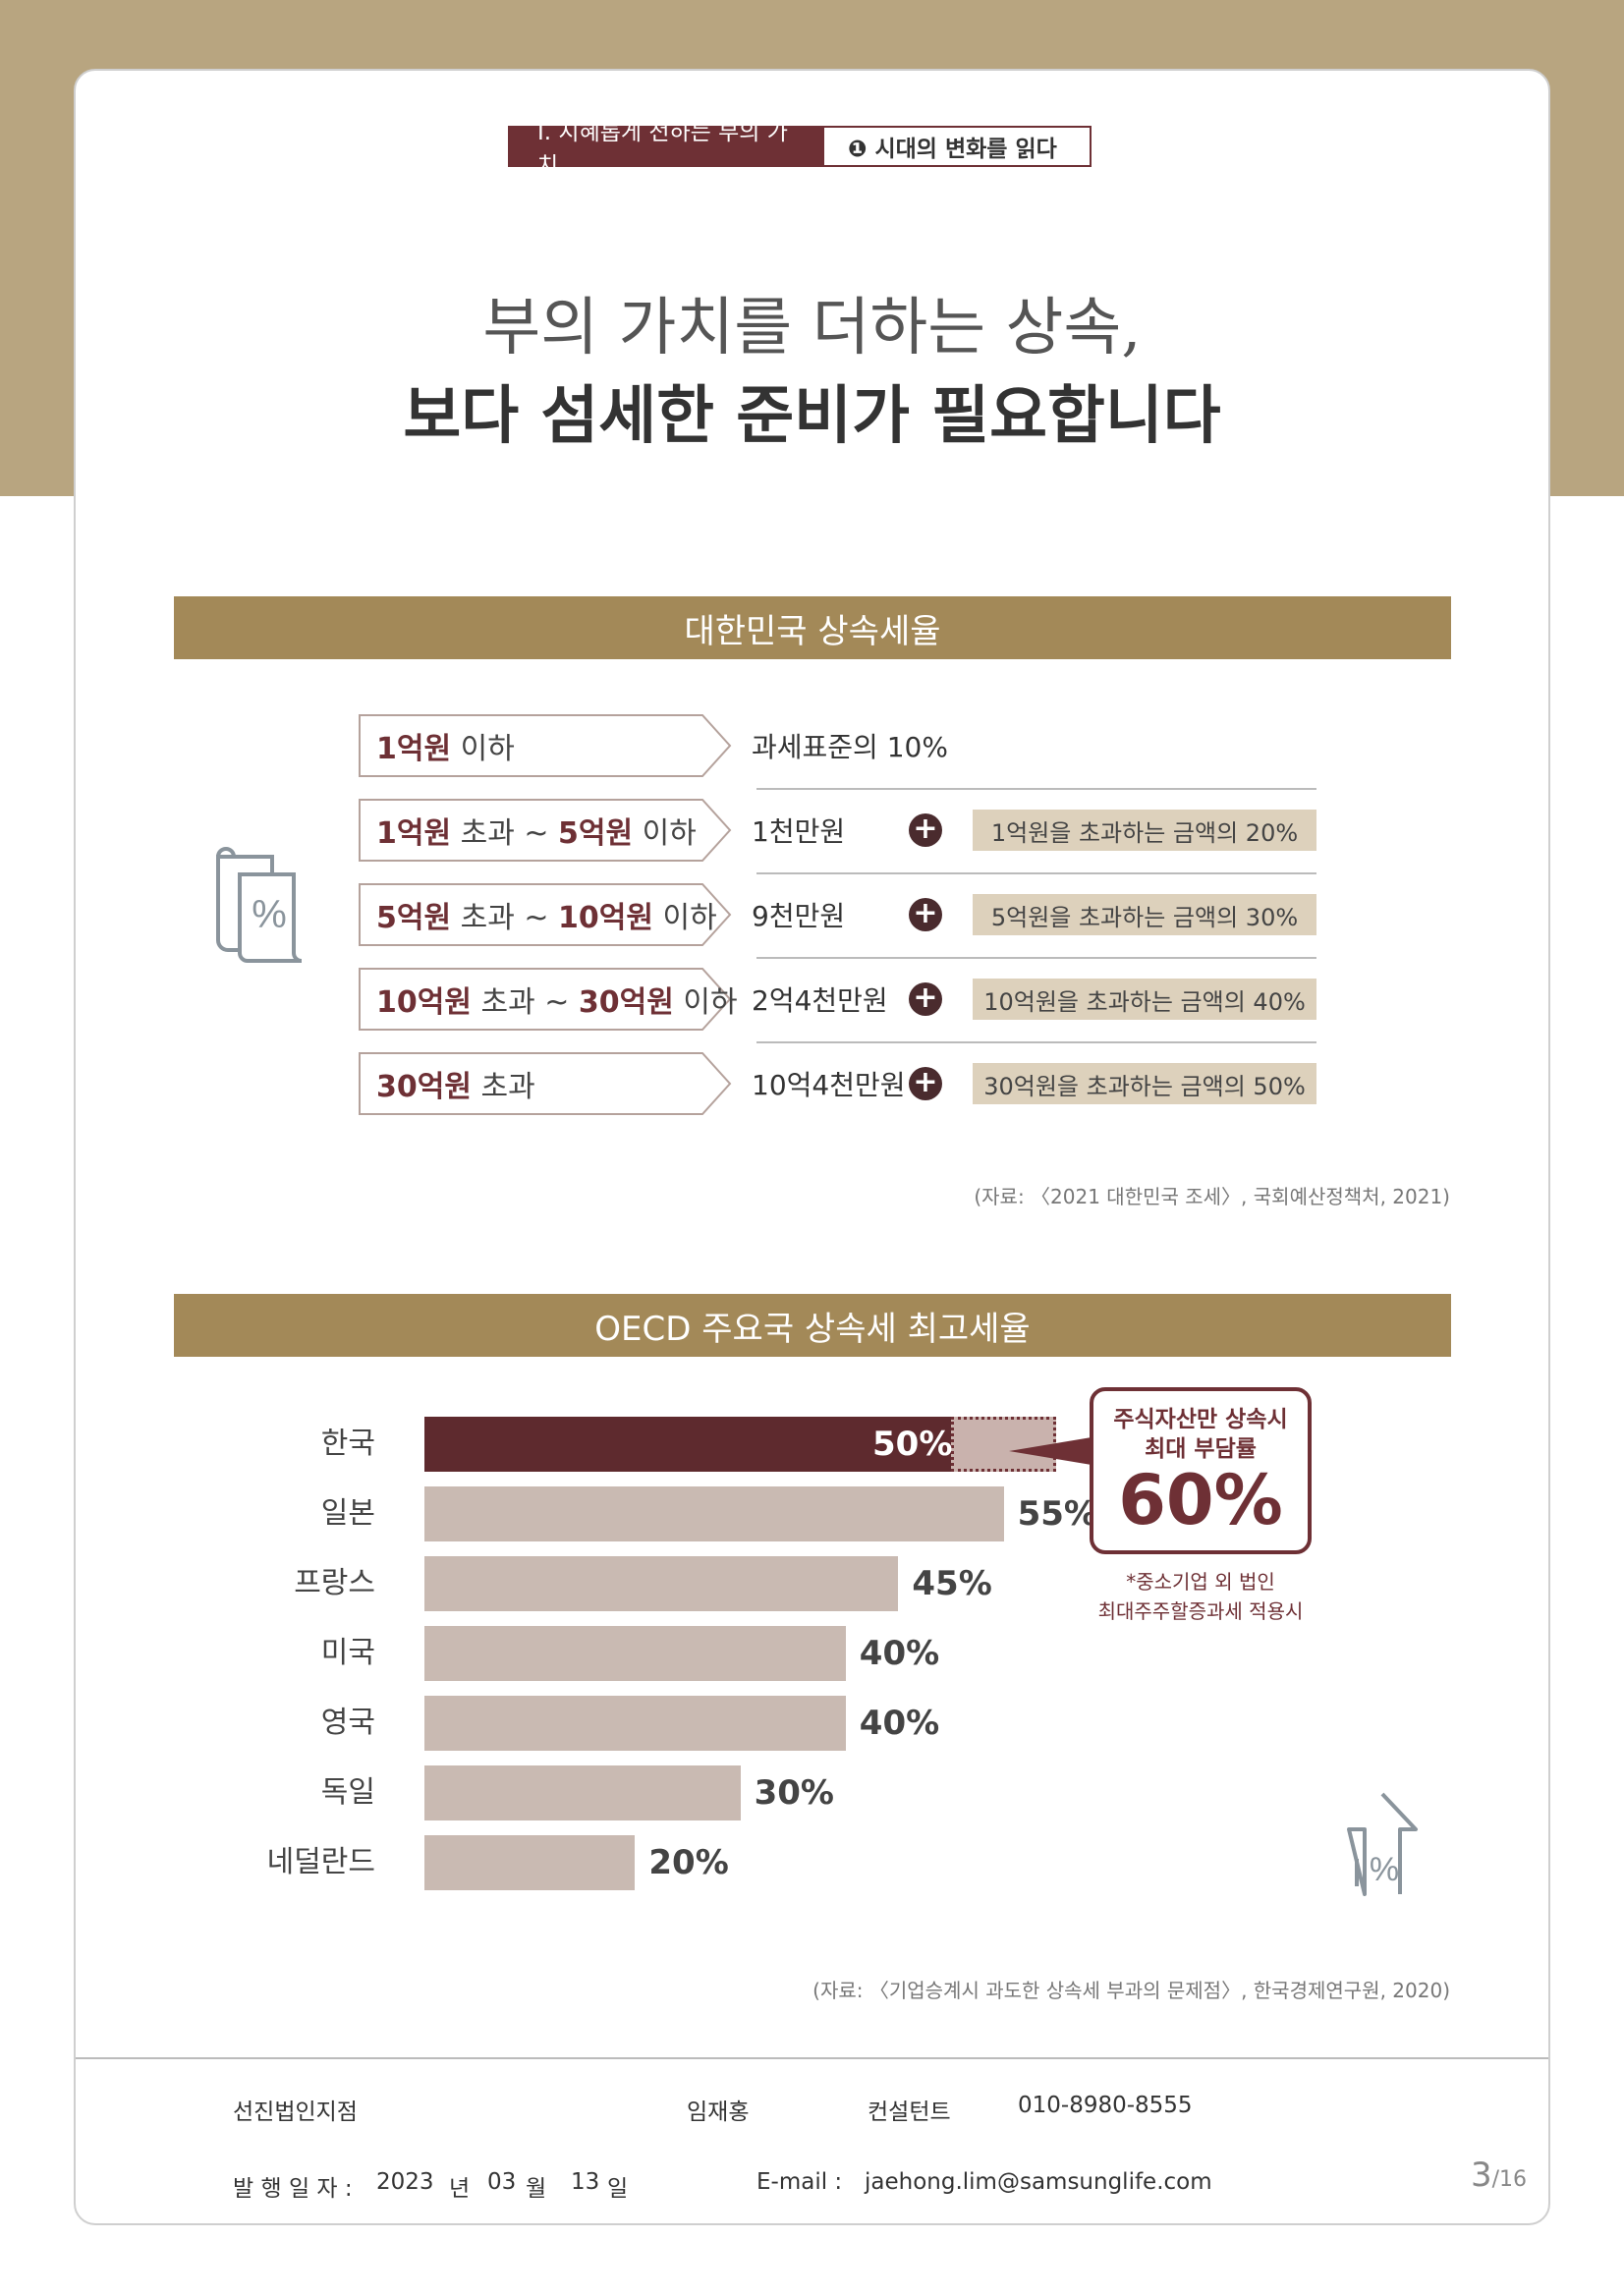  Describe the element at coordinates (460, 2189) in the screenshot. I see `footer-year-unit: 년` at that location.